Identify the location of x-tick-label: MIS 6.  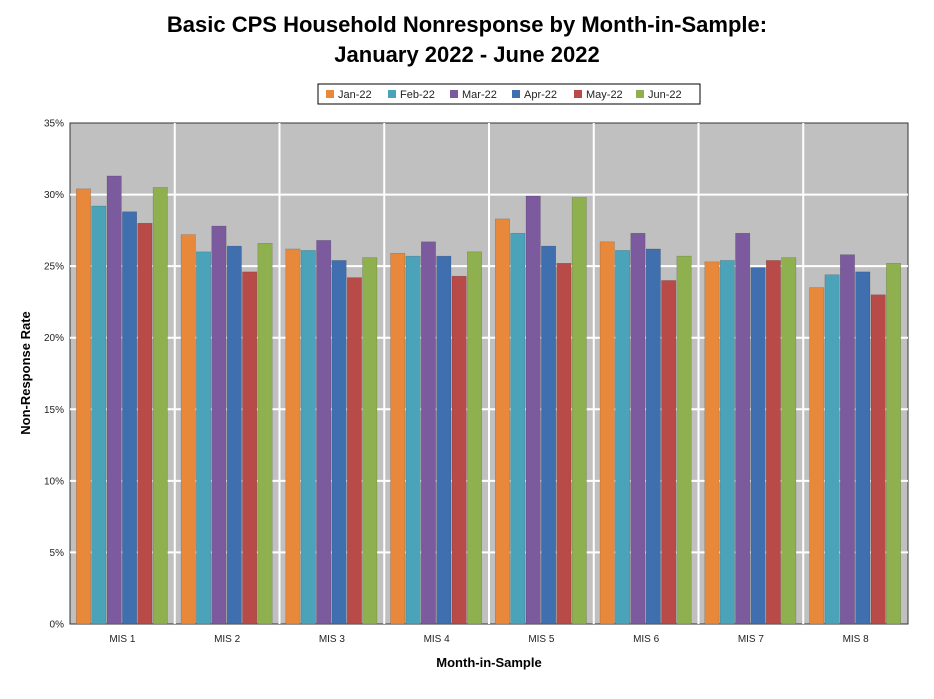
(646, 639).